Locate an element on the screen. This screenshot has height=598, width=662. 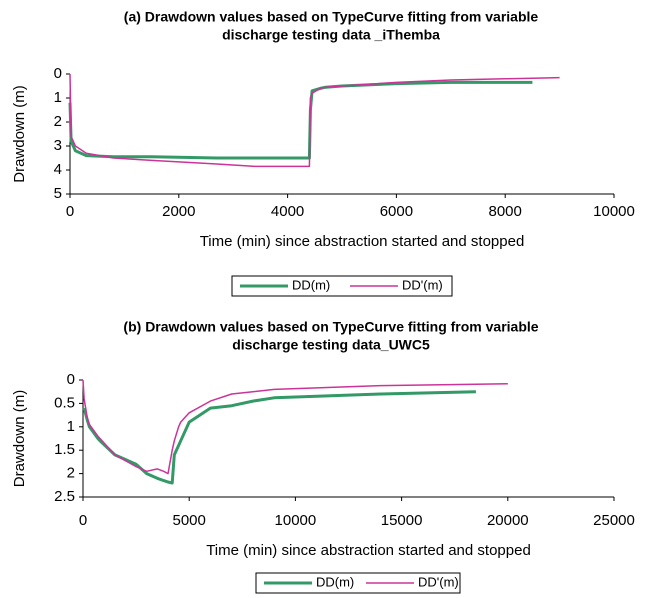
x-tick-label: 25000 is located at coordinates (614, 520).